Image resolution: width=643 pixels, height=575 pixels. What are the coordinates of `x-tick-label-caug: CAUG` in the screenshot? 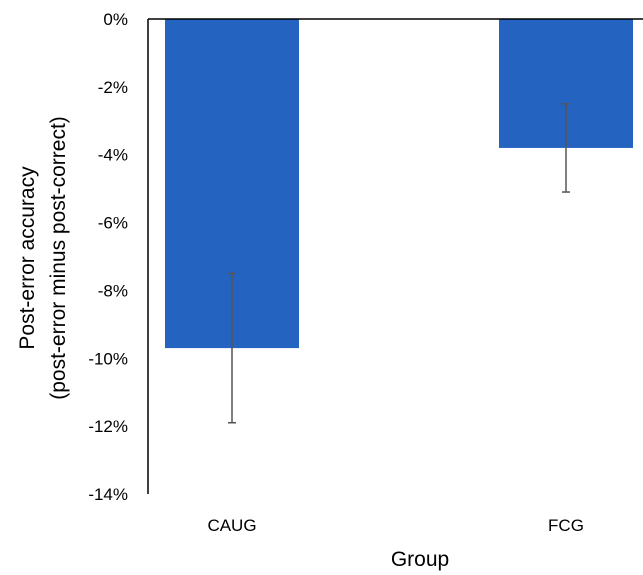 It's located at (231, 525).